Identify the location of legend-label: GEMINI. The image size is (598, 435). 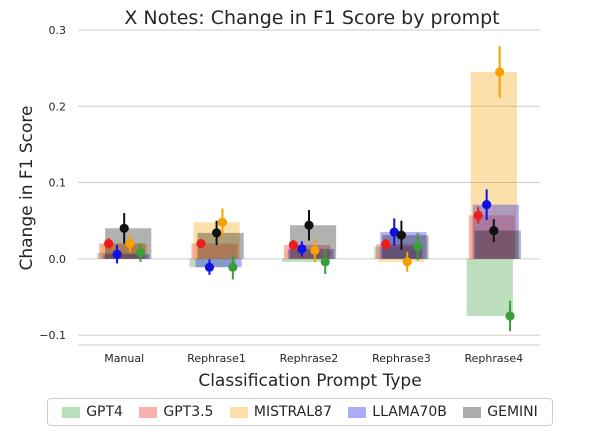
(512, 412).